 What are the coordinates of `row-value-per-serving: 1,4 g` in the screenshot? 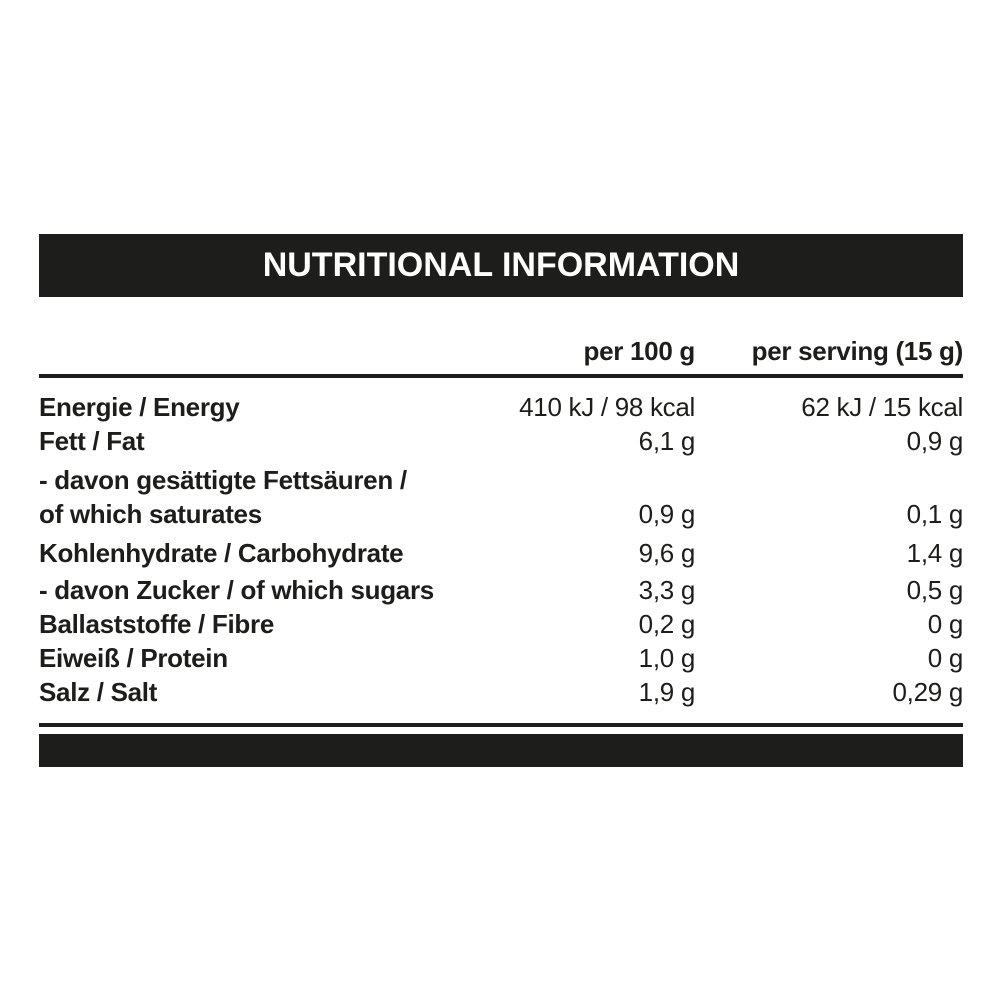 It's located at (935, 553).